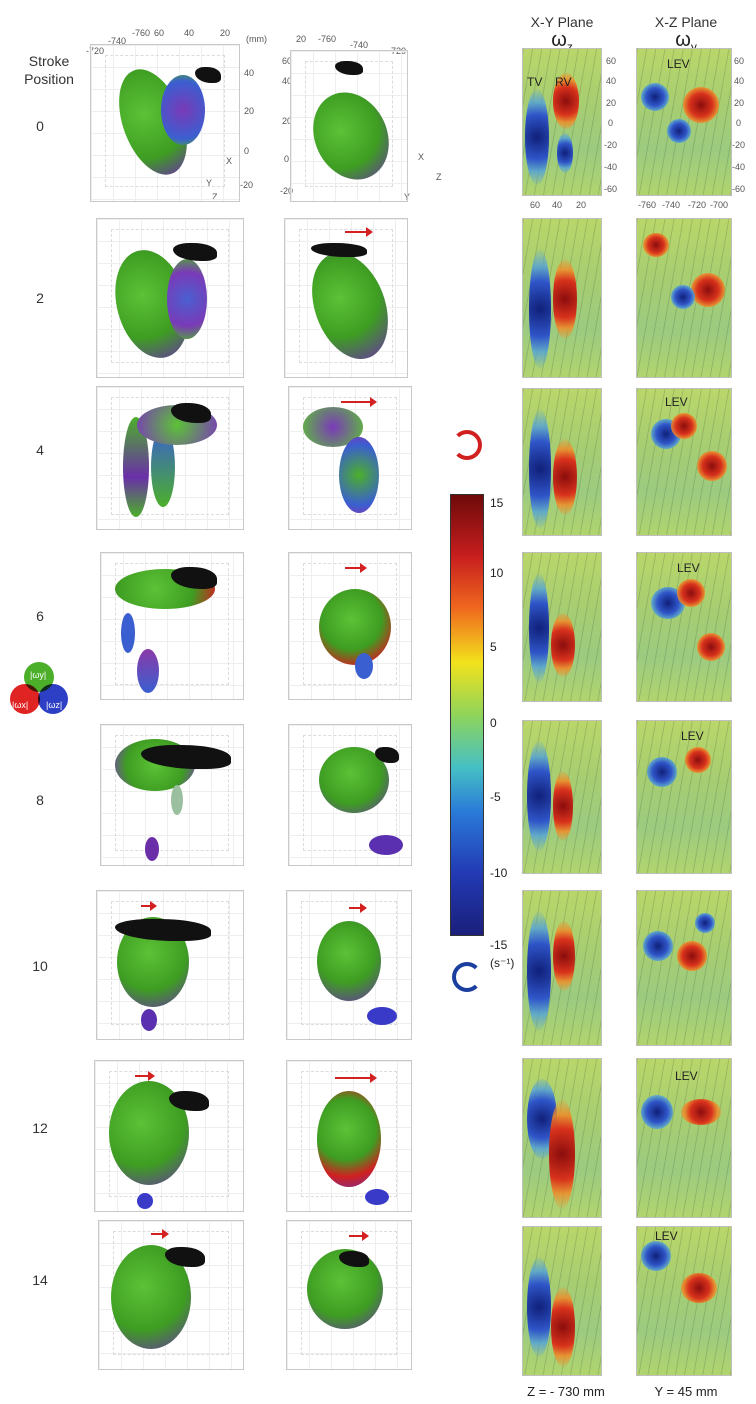 The height and width of the screenshot is (1404, 756). Describe the element at coordinates (739, 103) in the screenshot. I see `xz-right-tick-3: 20` at that location.